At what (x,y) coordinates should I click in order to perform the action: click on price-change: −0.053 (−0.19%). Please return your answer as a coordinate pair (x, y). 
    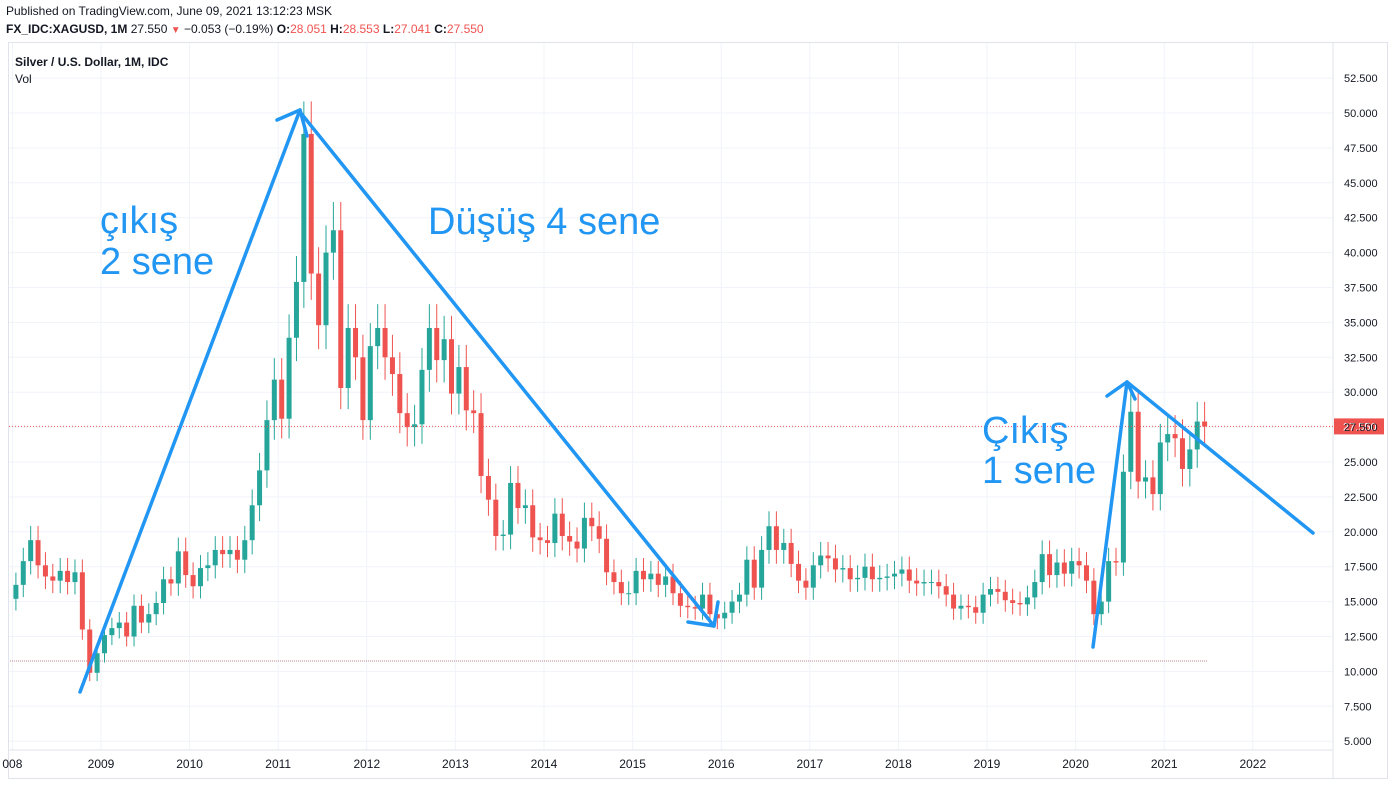
    Looking at the image, I should click on (229, 29).